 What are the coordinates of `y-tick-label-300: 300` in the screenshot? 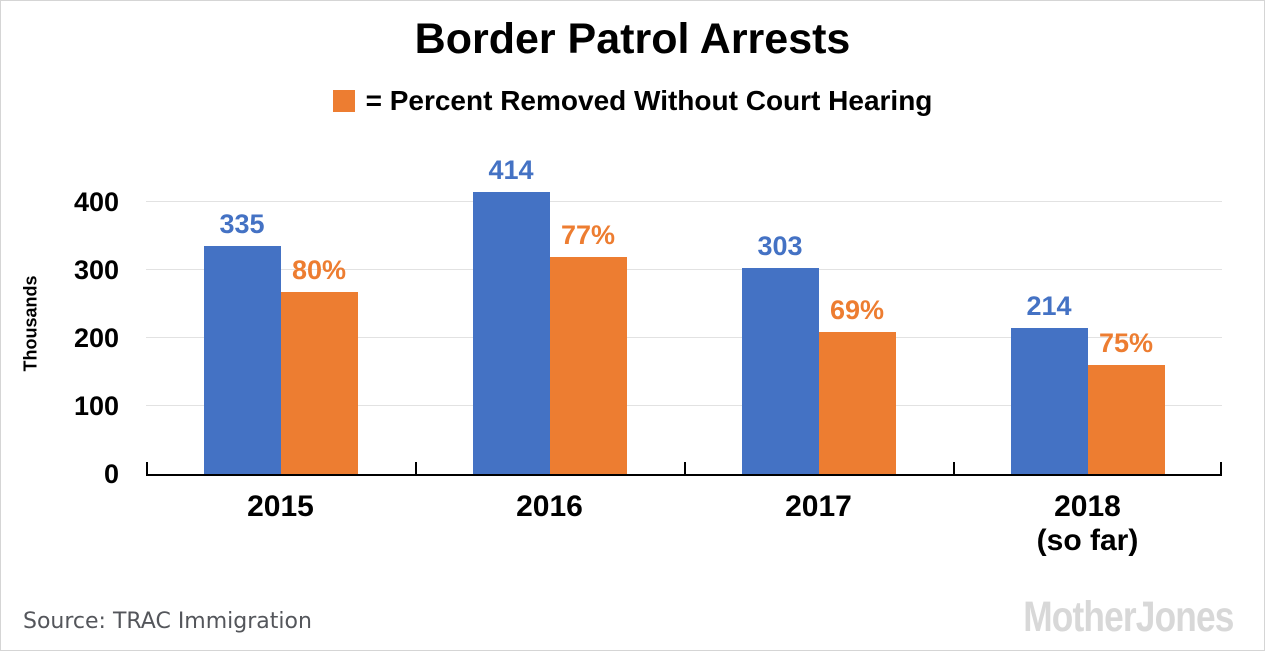 It's located at (96, 269).